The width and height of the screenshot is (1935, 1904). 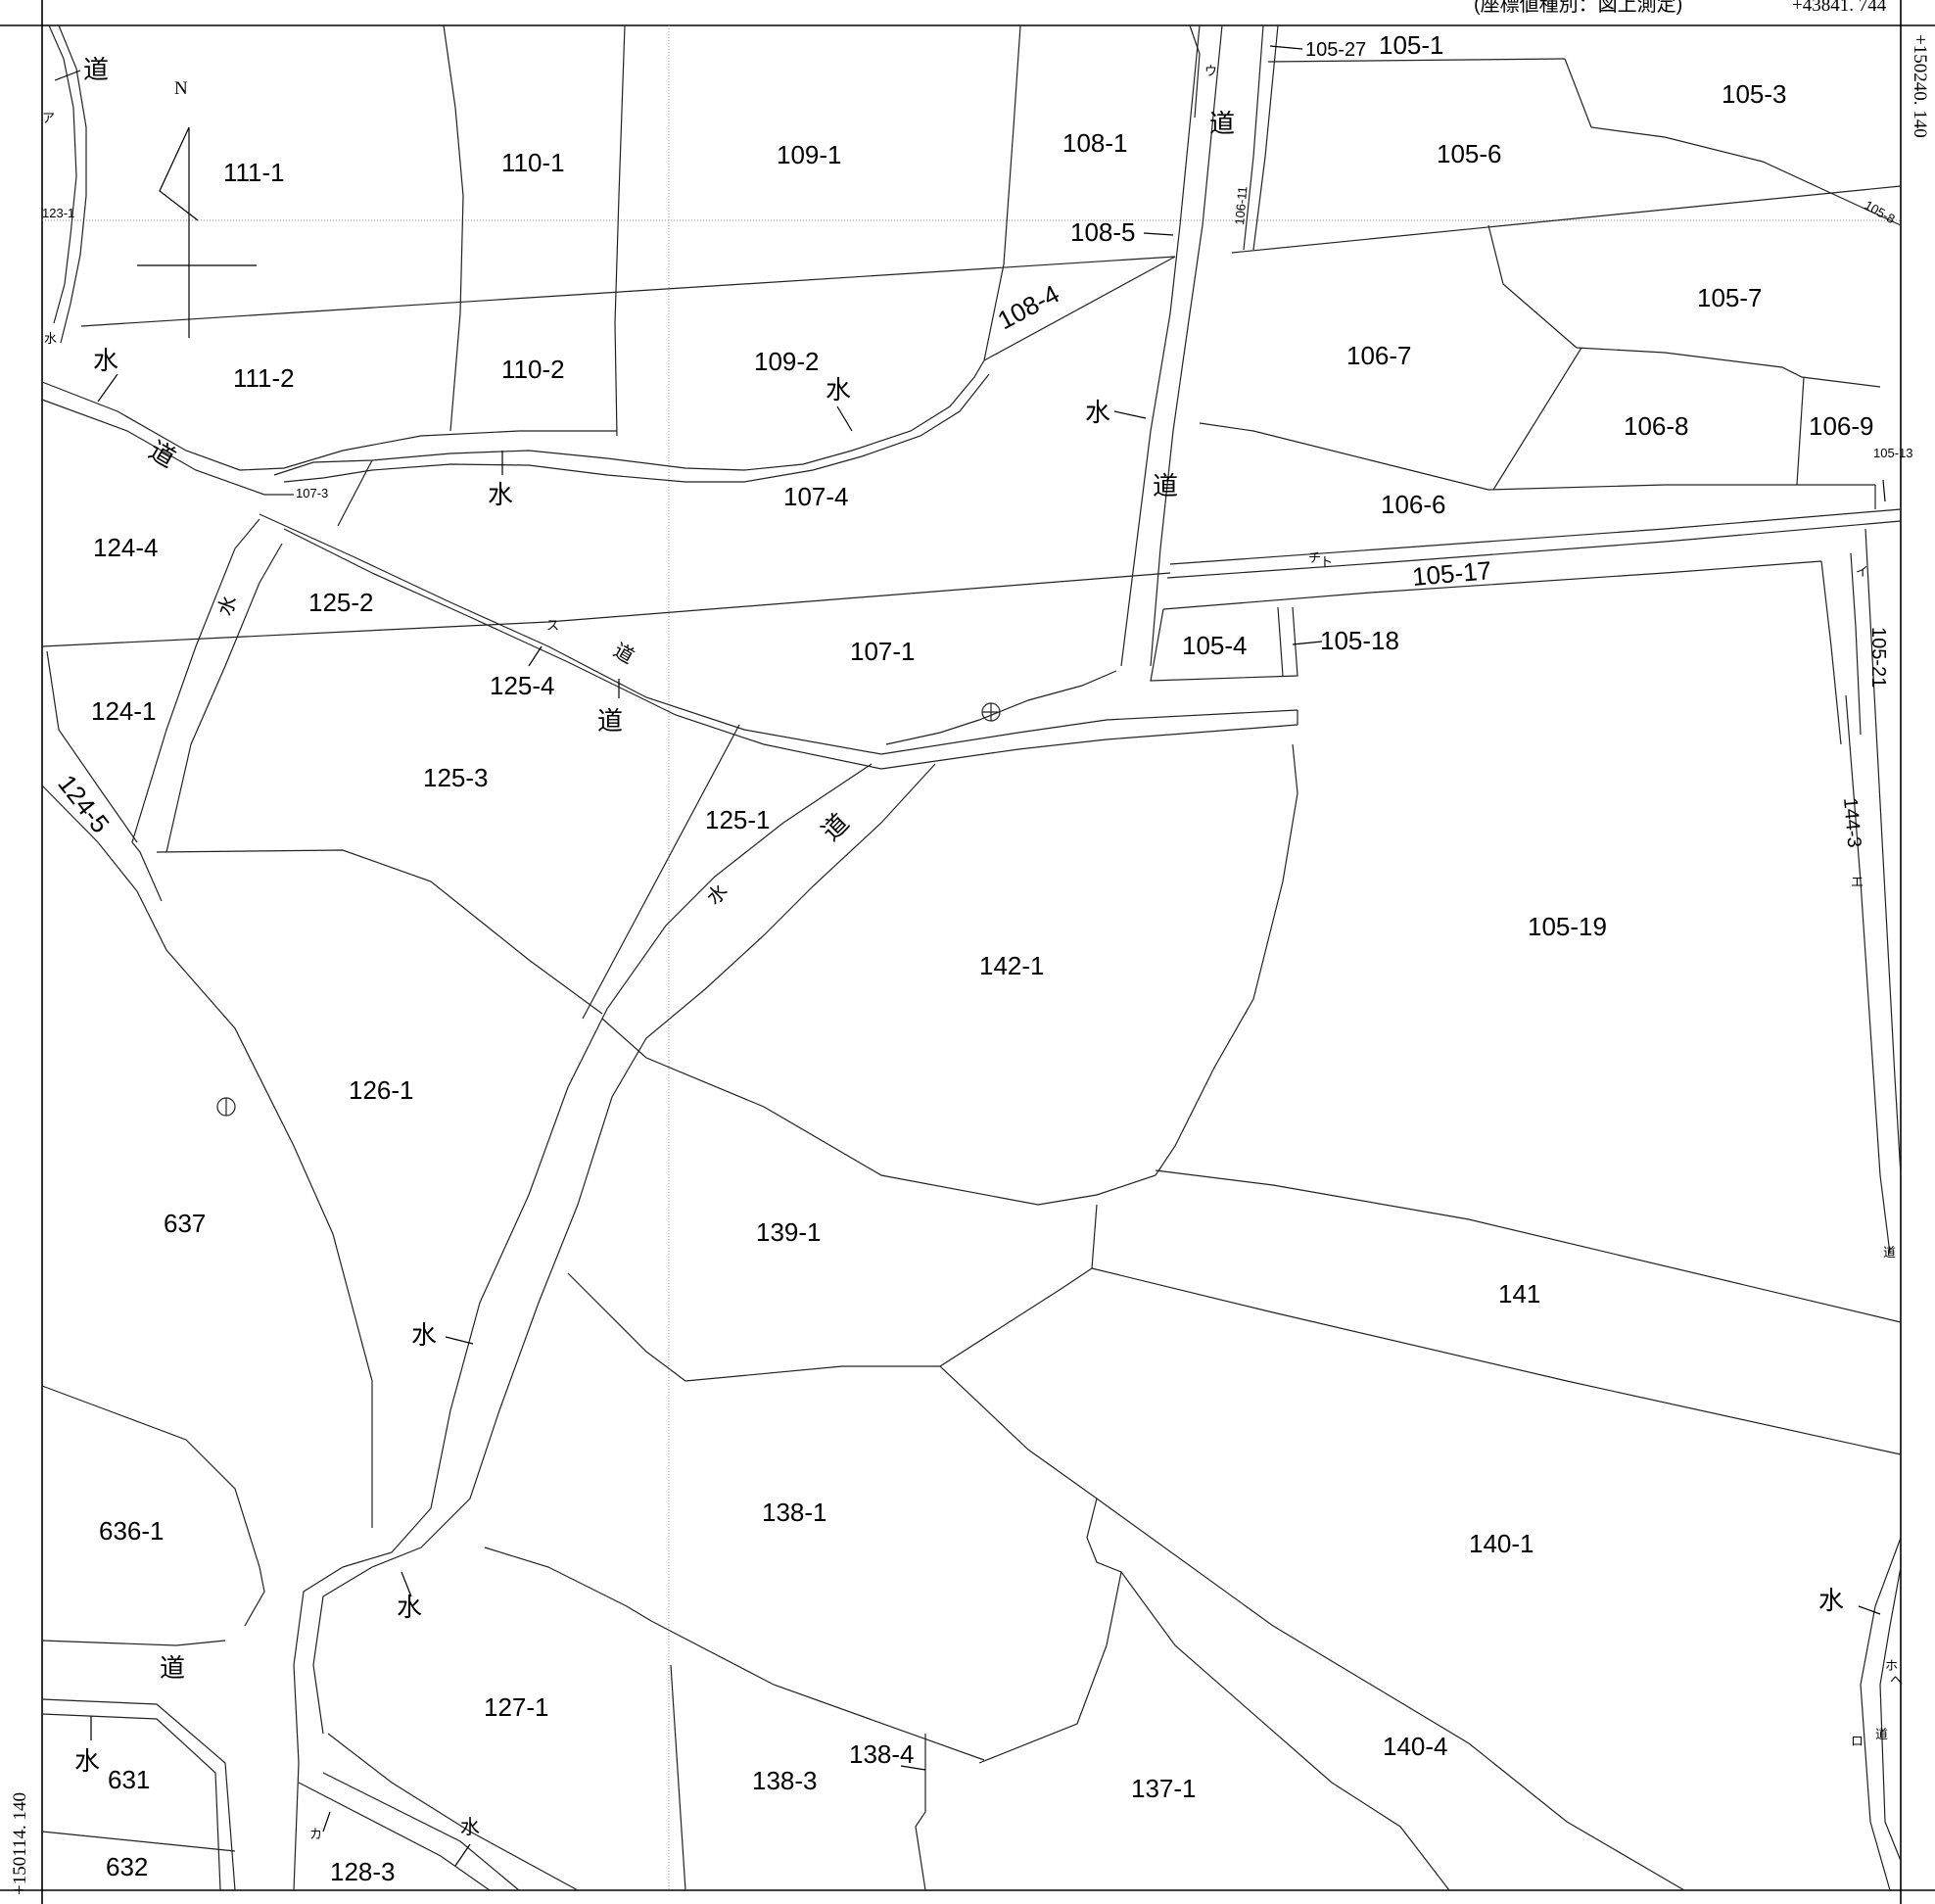 What do you see at coordinates (809, 154) in the screenshot?
I see `parcel-label: 109-1` at bounding box center [809, 154].